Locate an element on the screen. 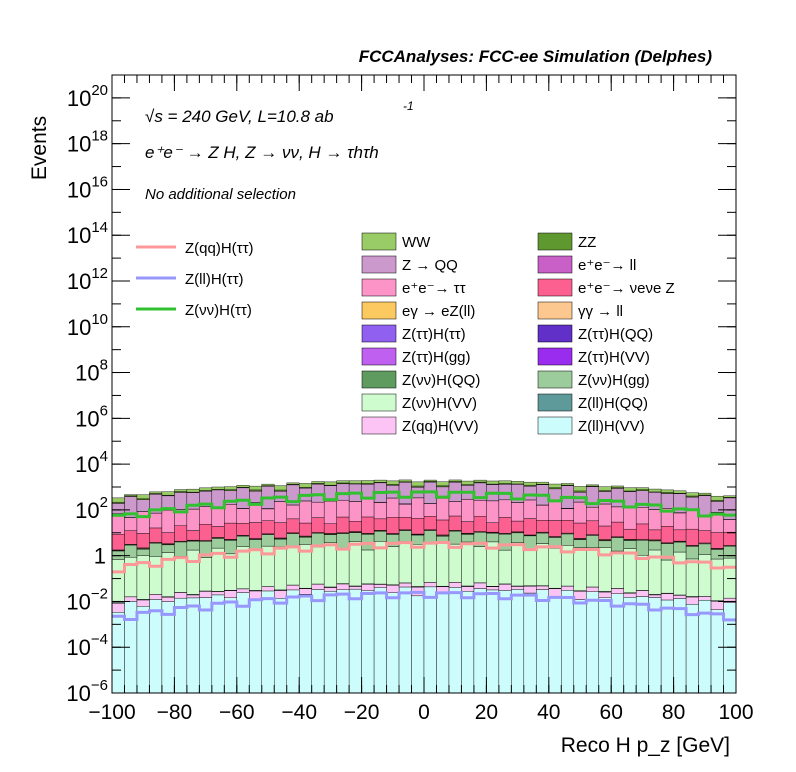 The width and height of the screenshot is (796, 772). legend-label: Z → QQ is located at coordinates (430, 265).